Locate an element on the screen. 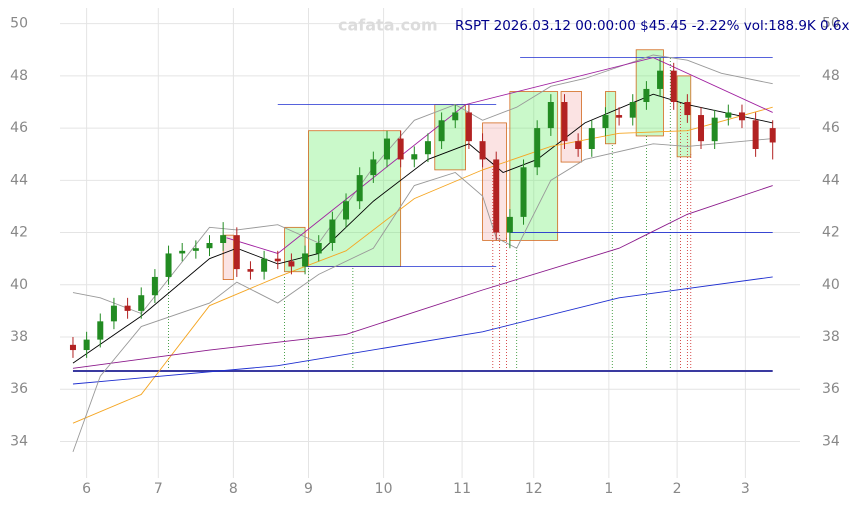 This screenshot has height=505, width=867. y-tick-label-right: 48 is located at coordinates (831, 76).